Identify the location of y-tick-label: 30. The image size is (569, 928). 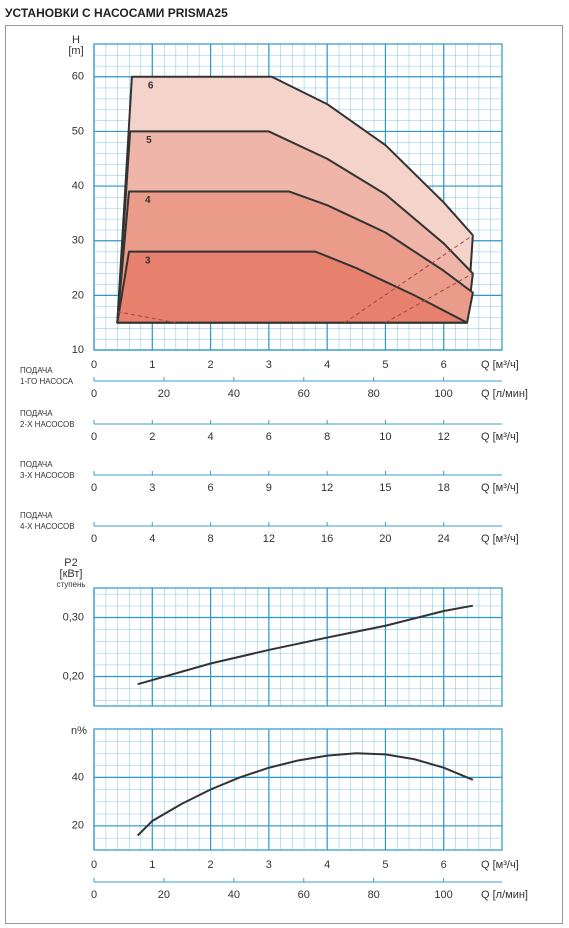
(78, 241).